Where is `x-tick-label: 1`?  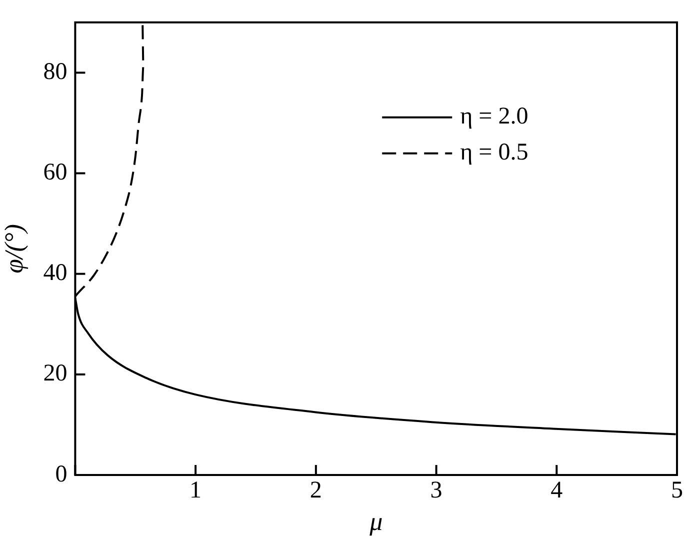
x-tick-label: 1 is located at coordinates (196, 491).